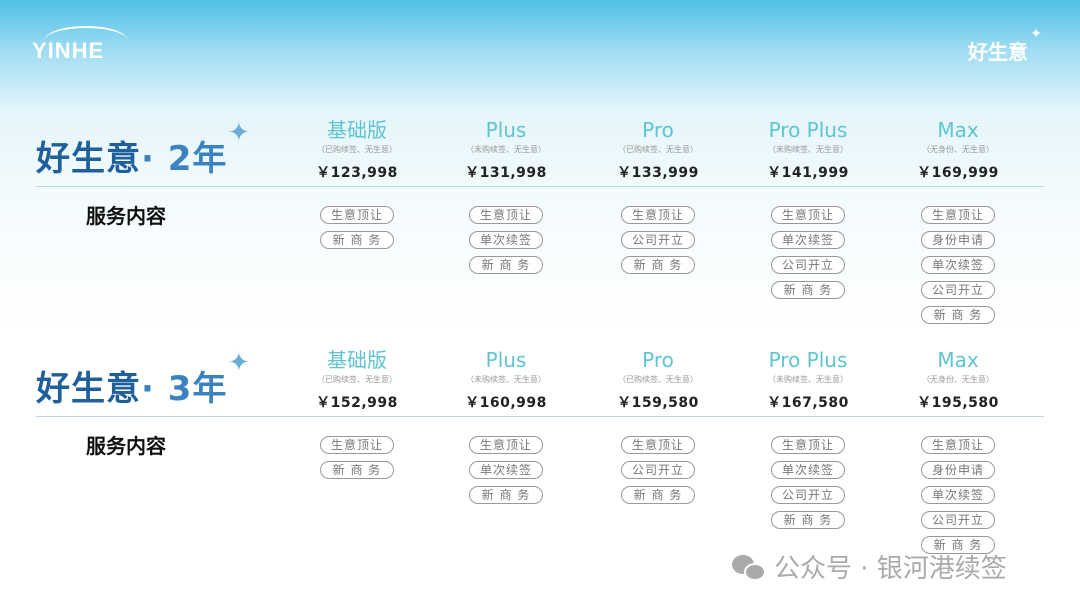 This screenshot has width=1080, height=608. I want to click on plan-price: ￥169,999, so click(958, 173).